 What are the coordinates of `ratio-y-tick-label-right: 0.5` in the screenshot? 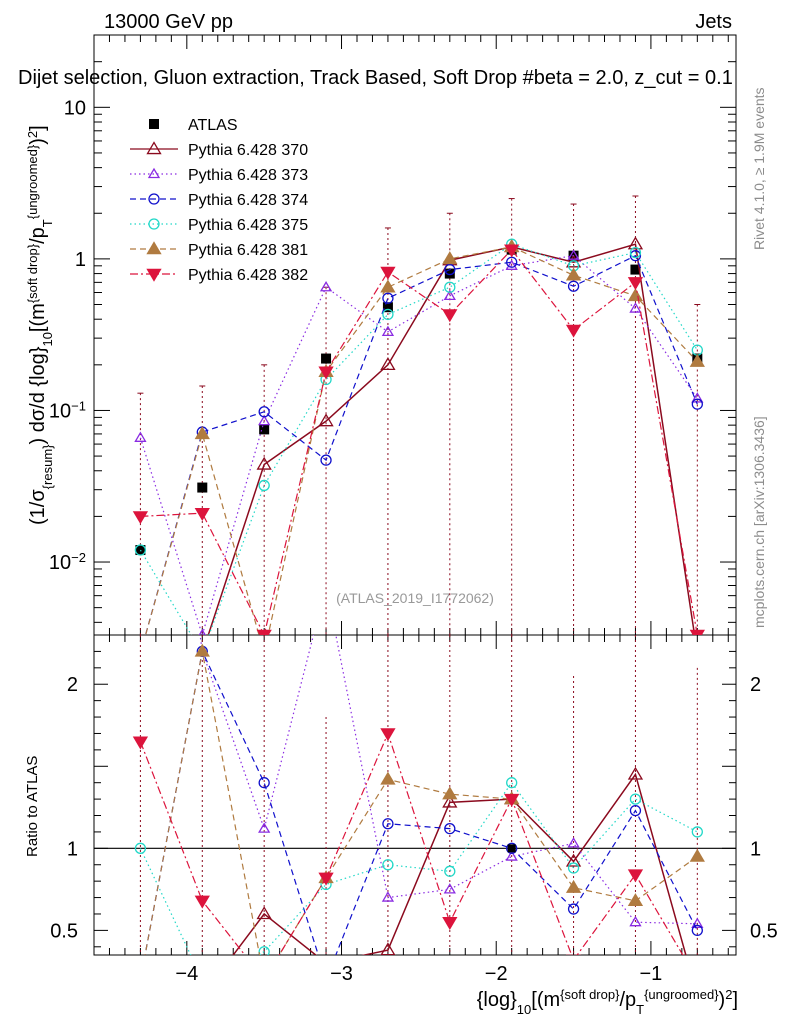 It's located at (764, 931).